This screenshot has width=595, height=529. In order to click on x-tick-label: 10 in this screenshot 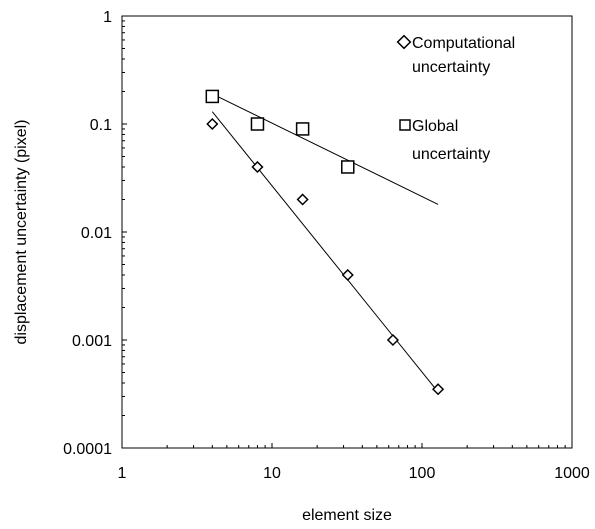, I will do `click(272, 473)`.